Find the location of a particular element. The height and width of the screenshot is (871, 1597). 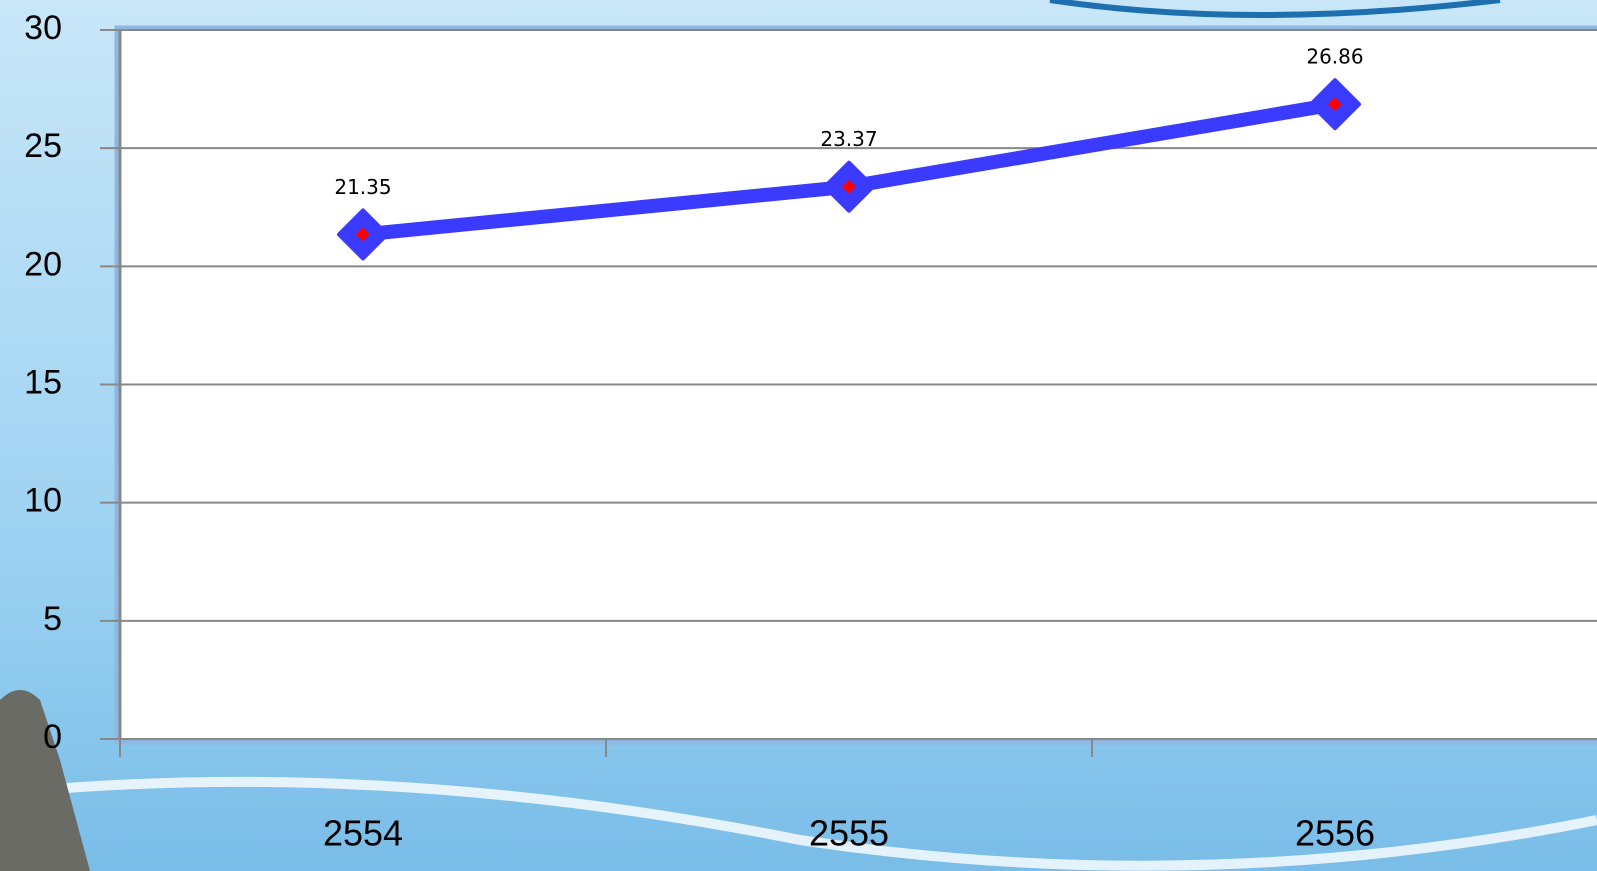

decor-statue is located at coordinates (45, 780).